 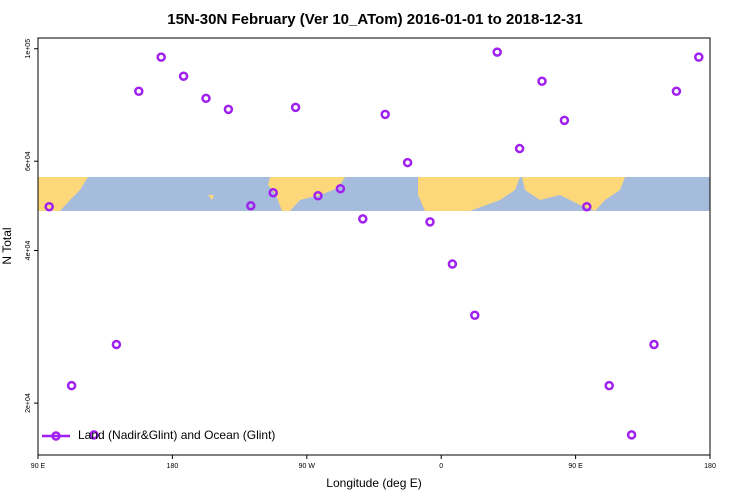 I want to click on x-tick-label: 90 W, so click(x=307, y=466).